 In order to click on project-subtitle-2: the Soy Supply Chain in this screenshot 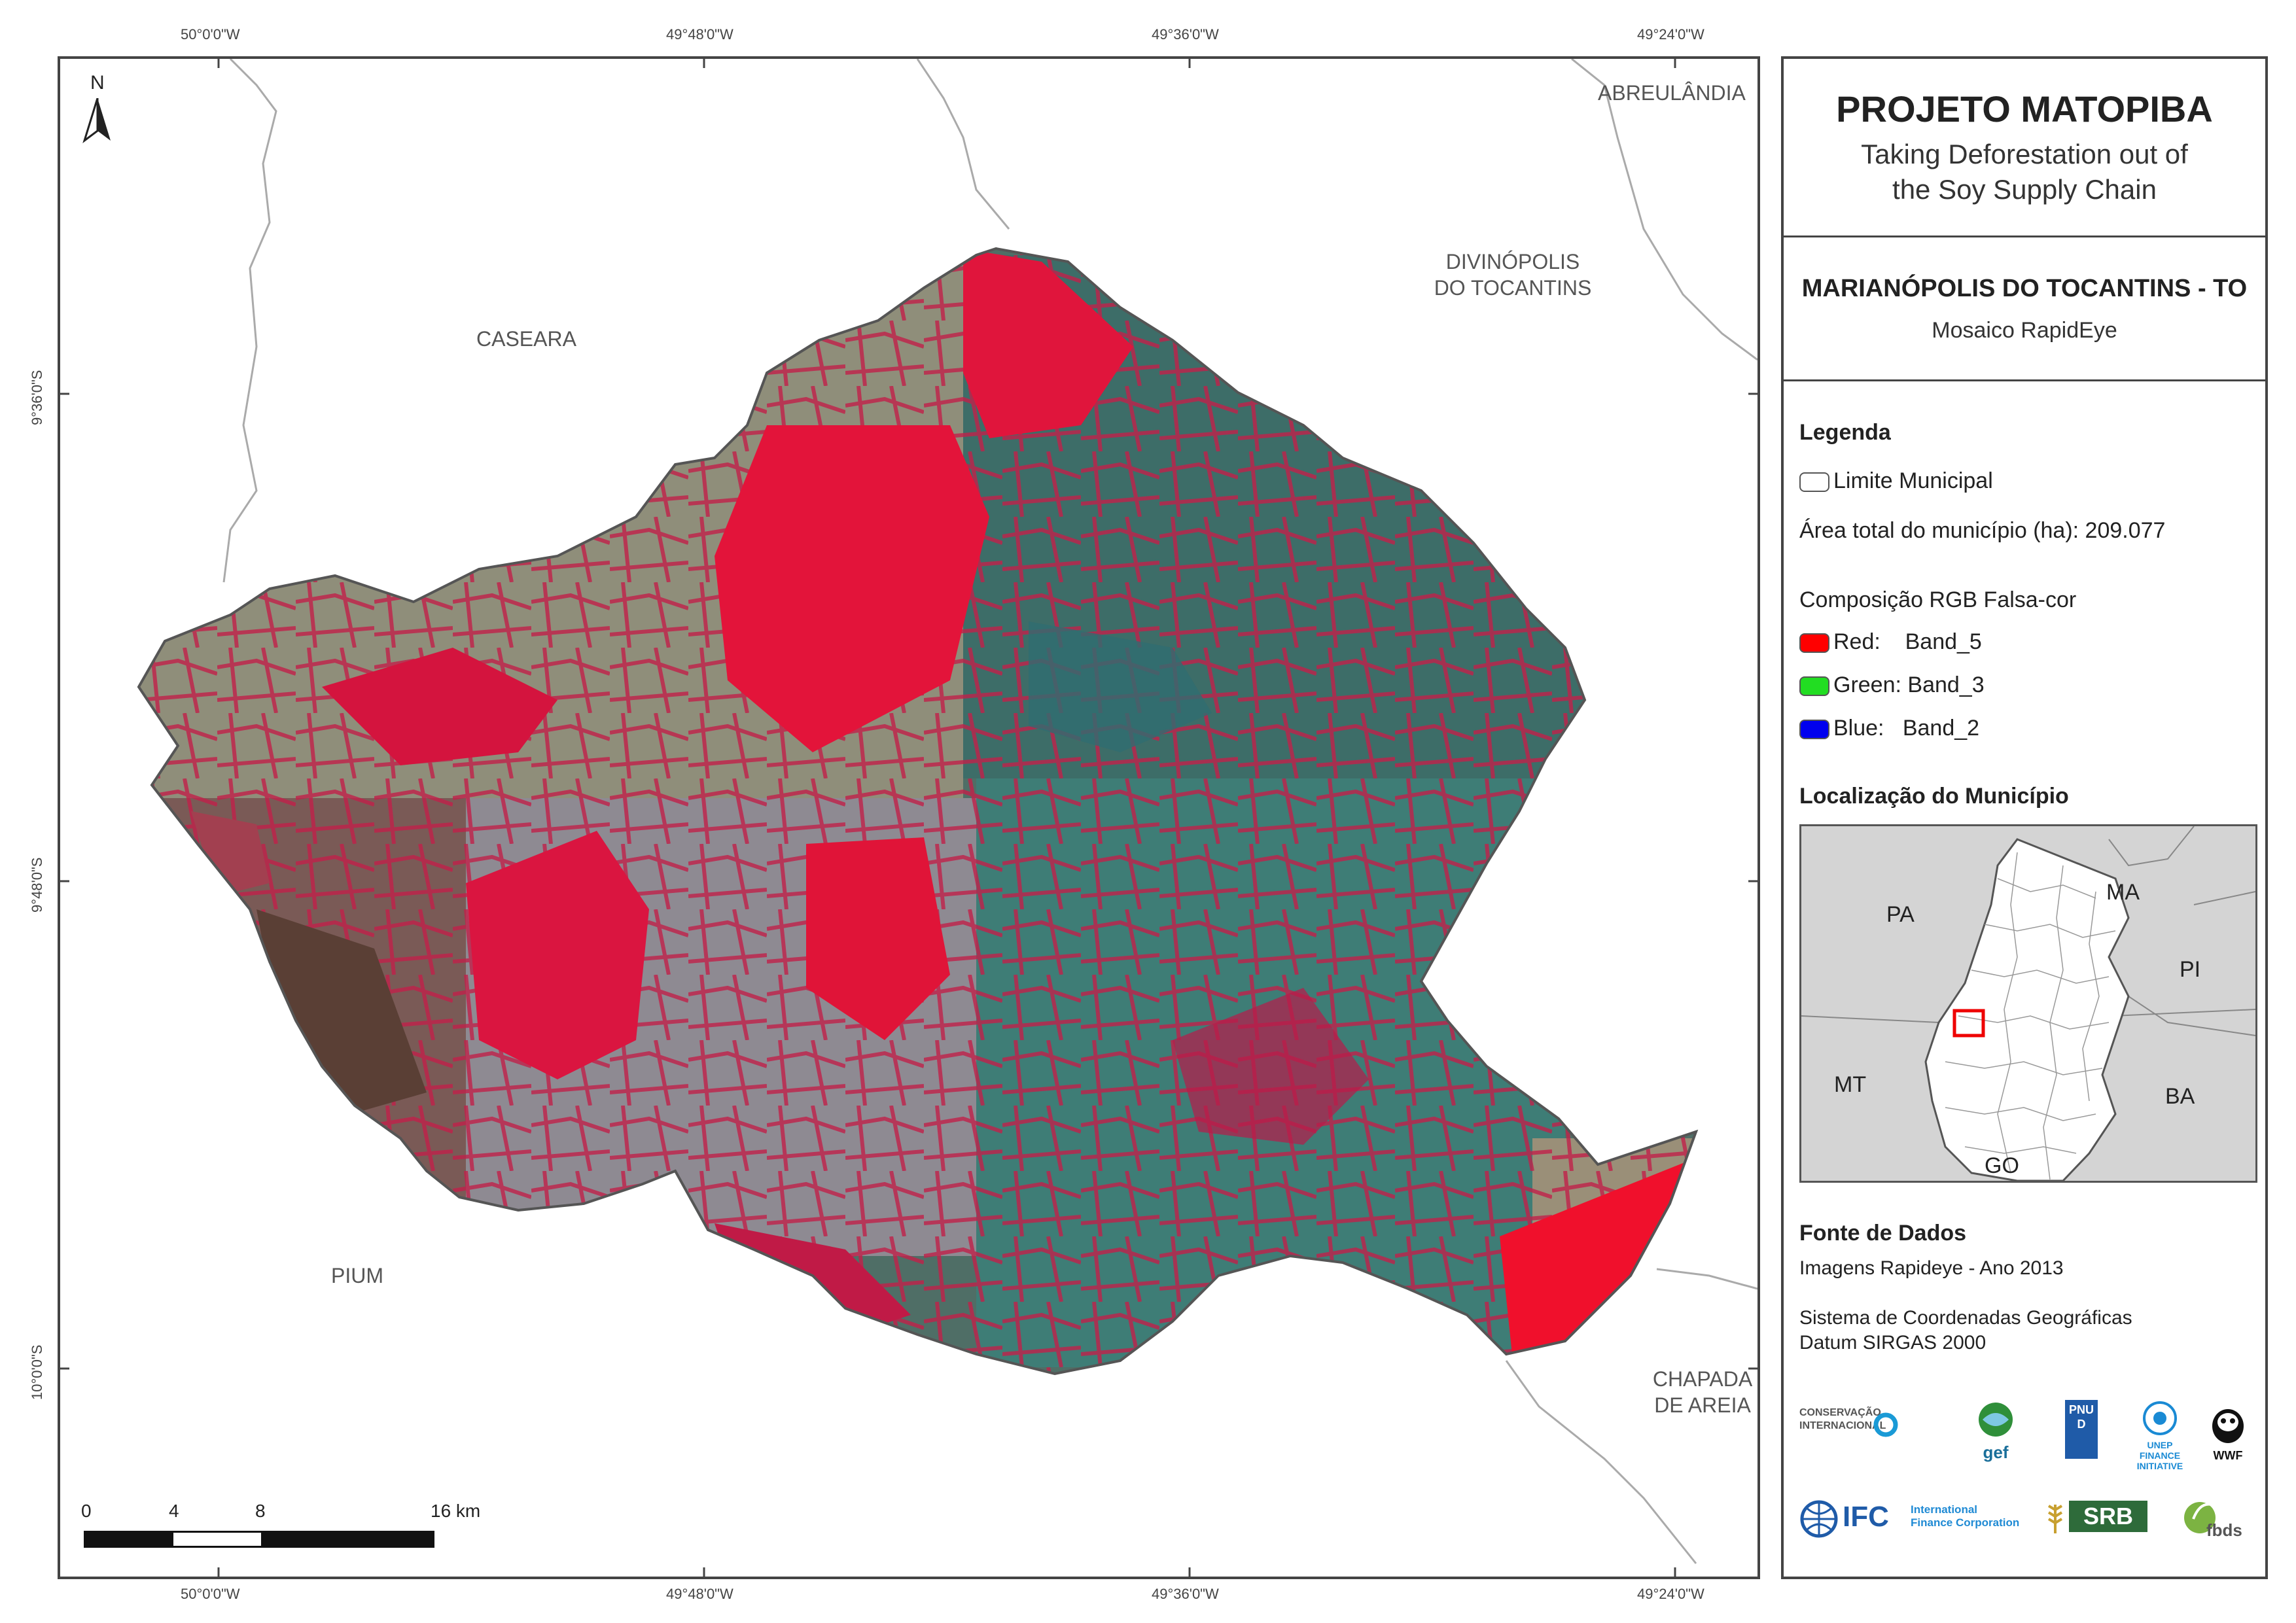, I will do `click(2024, 190)`.